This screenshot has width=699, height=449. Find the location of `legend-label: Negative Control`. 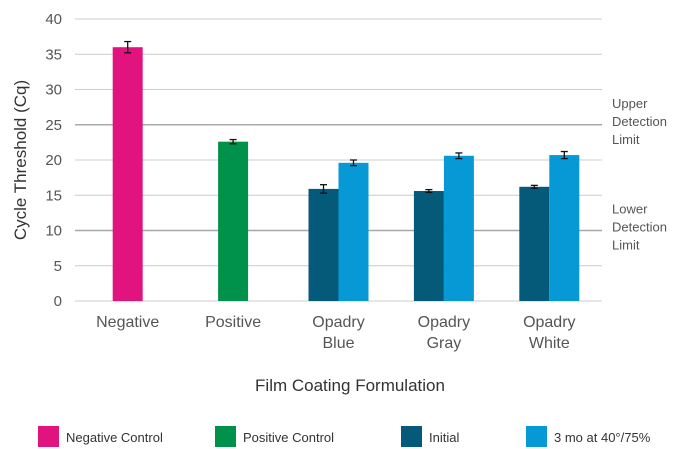

legend-label: Negative Control is located at coordinates (114, 437).